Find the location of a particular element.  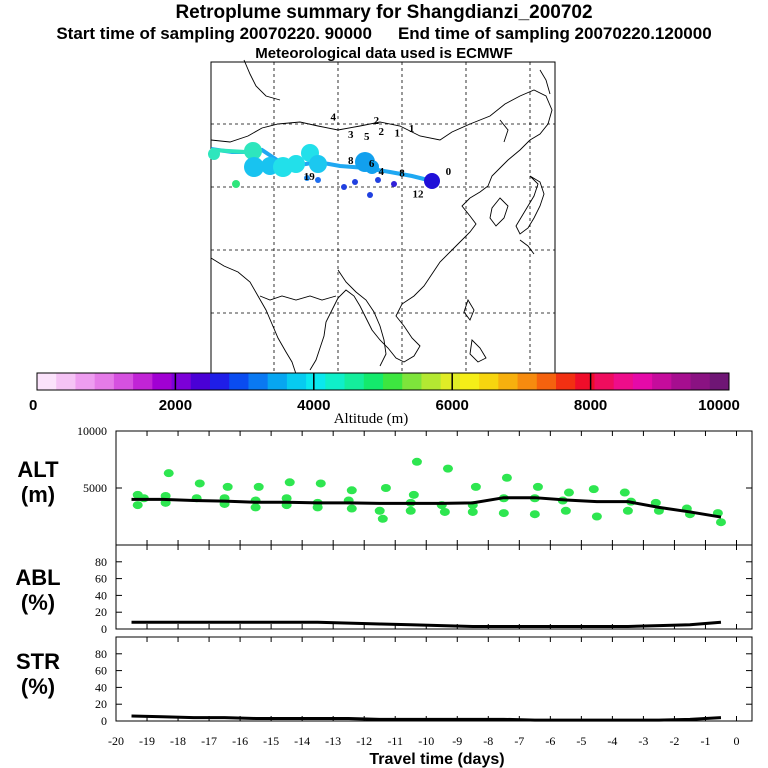

abl-ytick-label: 60 is located at coordinates (101, 579).